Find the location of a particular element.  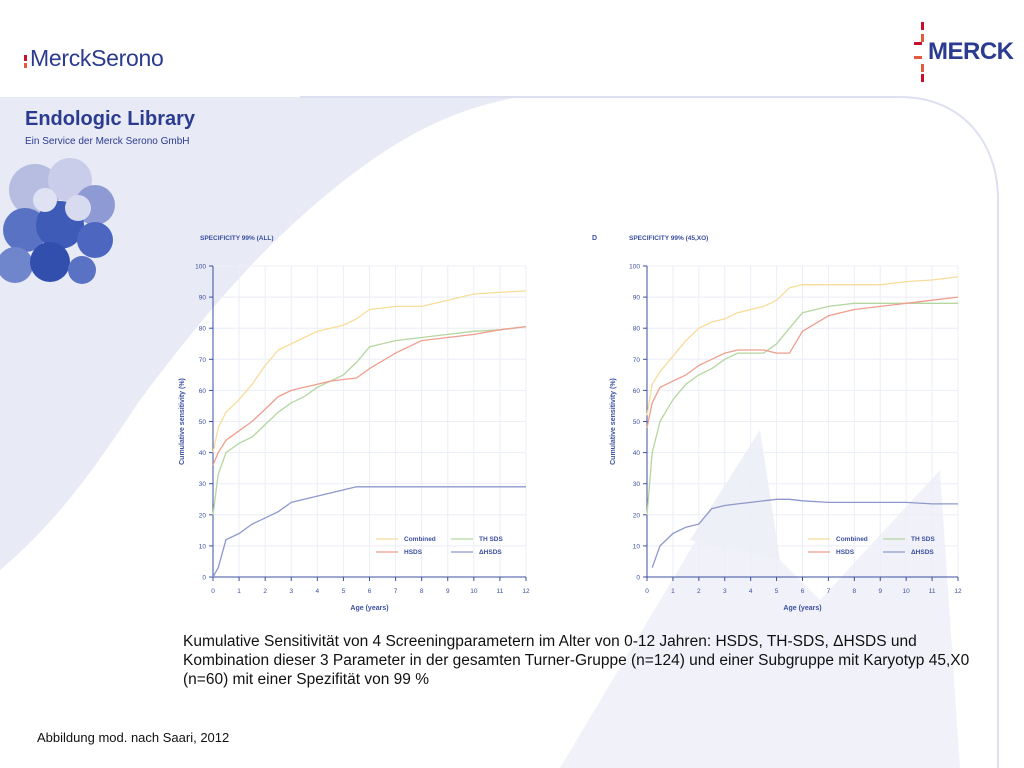

merck-serono-logo: MerckSerono is located at coordinates (94, 58).